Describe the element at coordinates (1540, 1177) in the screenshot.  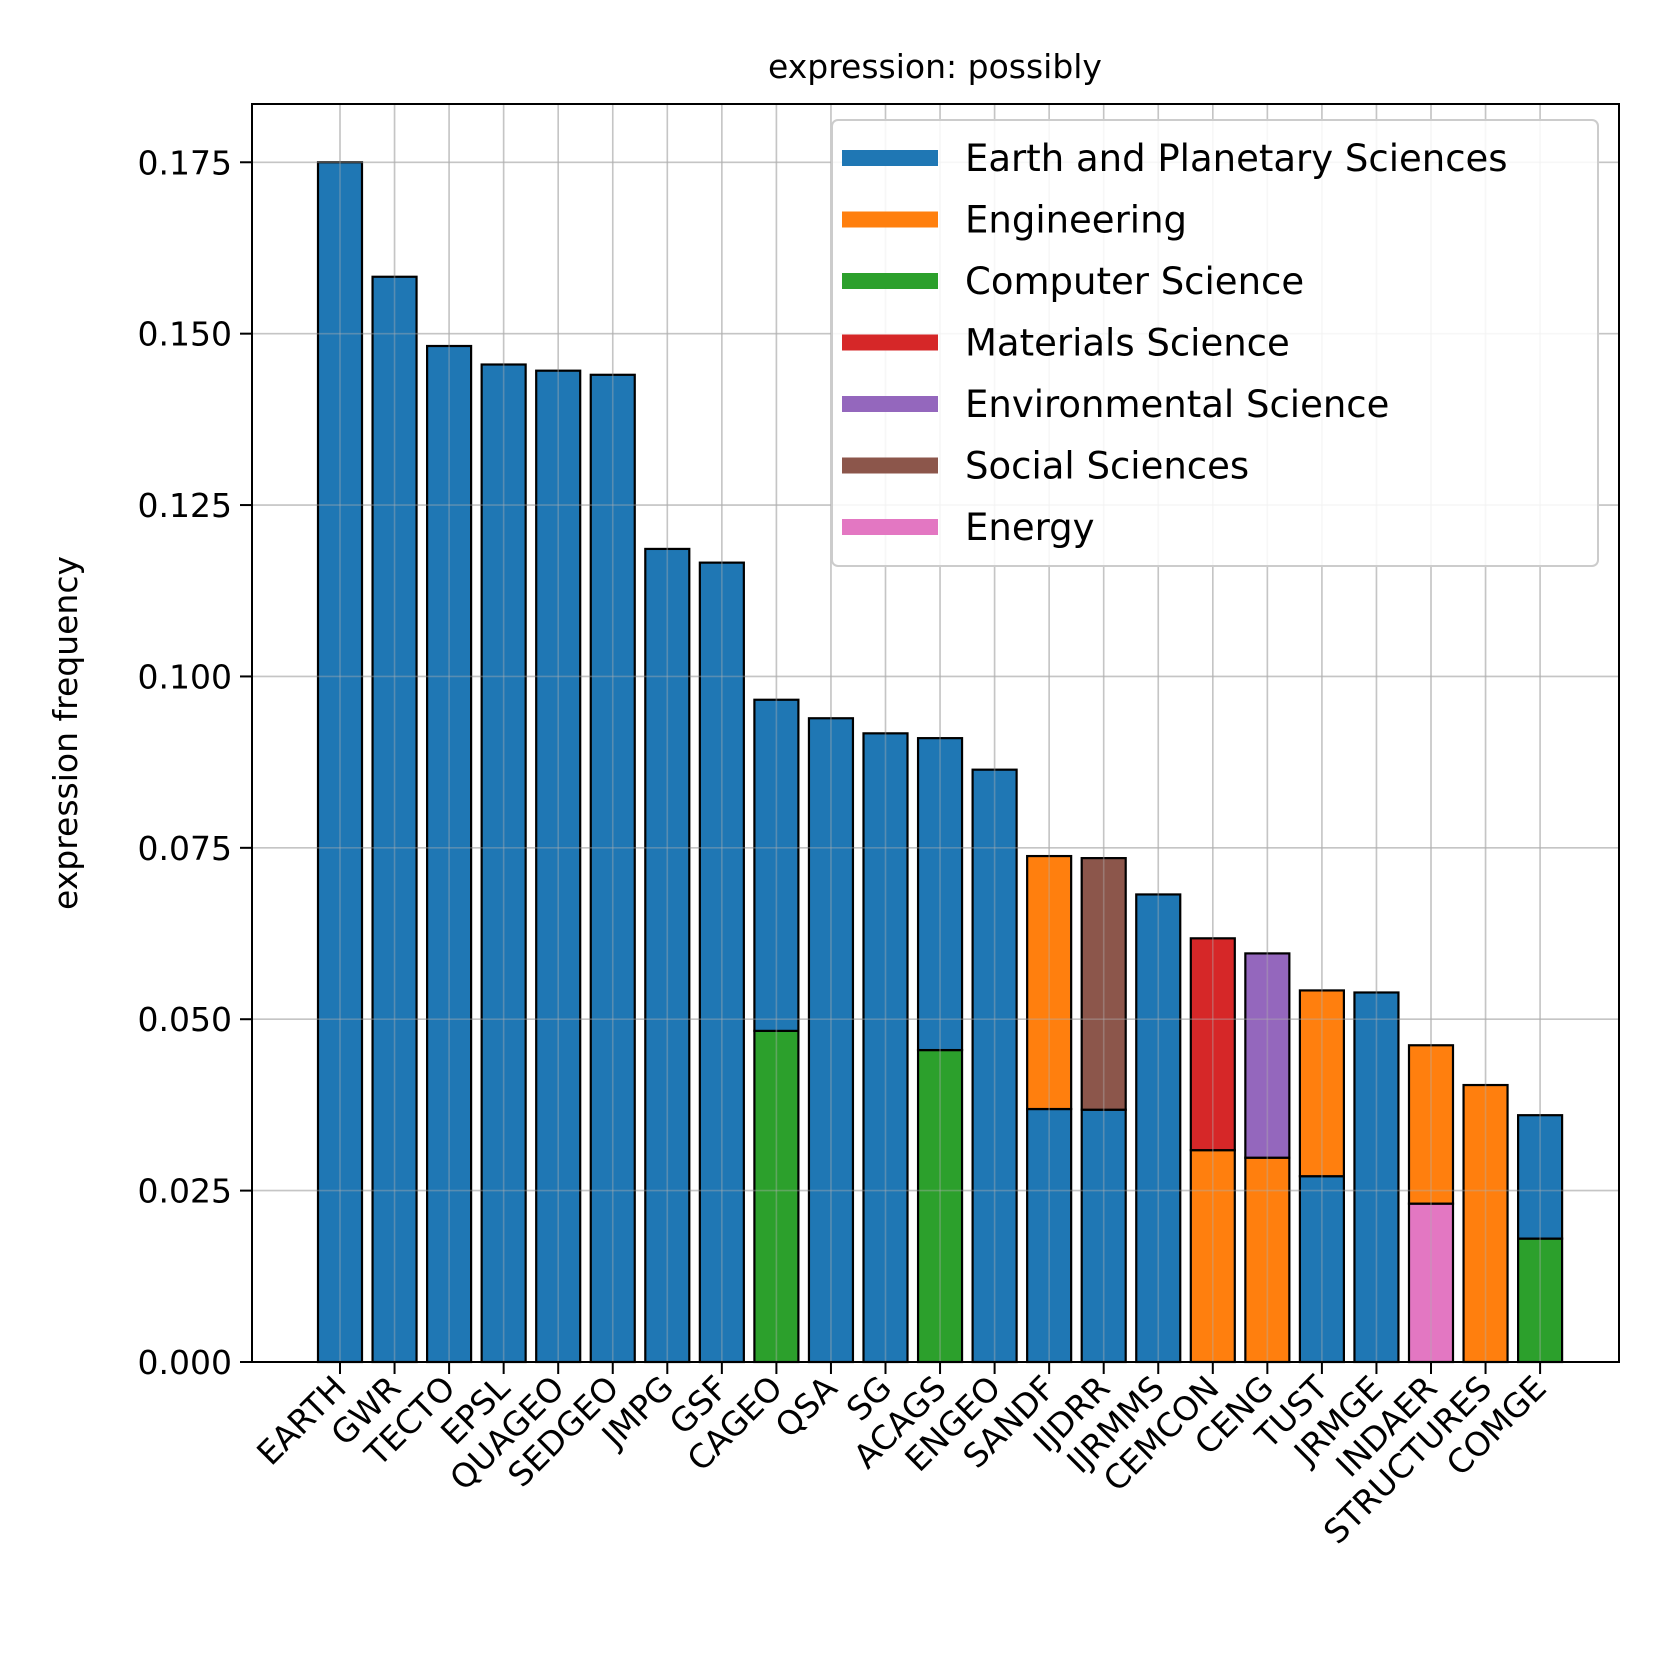
I see `bar-comge-earth-and-planetary-sciences` at that location.